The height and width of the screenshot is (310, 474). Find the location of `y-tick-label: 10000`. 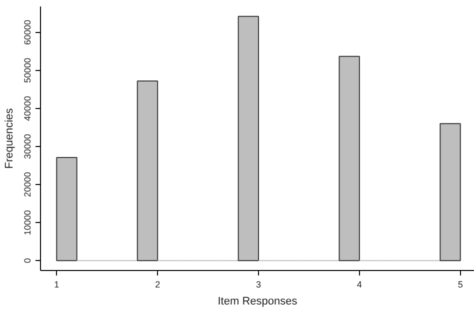

y-tick-label: 10000 is located at coordinates (27, 223).